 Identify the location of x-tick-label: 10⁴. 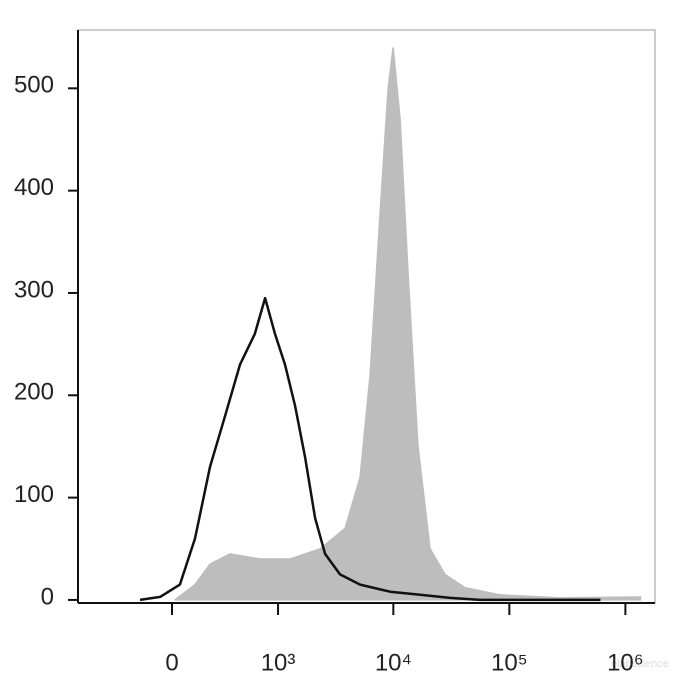
(393, 662).